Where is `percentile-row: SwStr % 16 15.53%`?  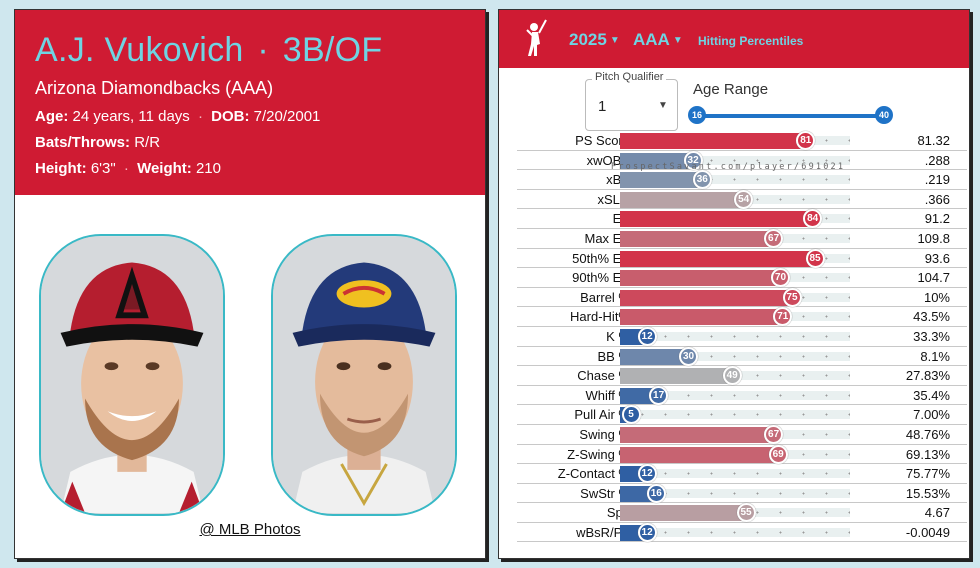 percentile-row: SwStr % 16 15.53% is located at coordinates (742, 493).